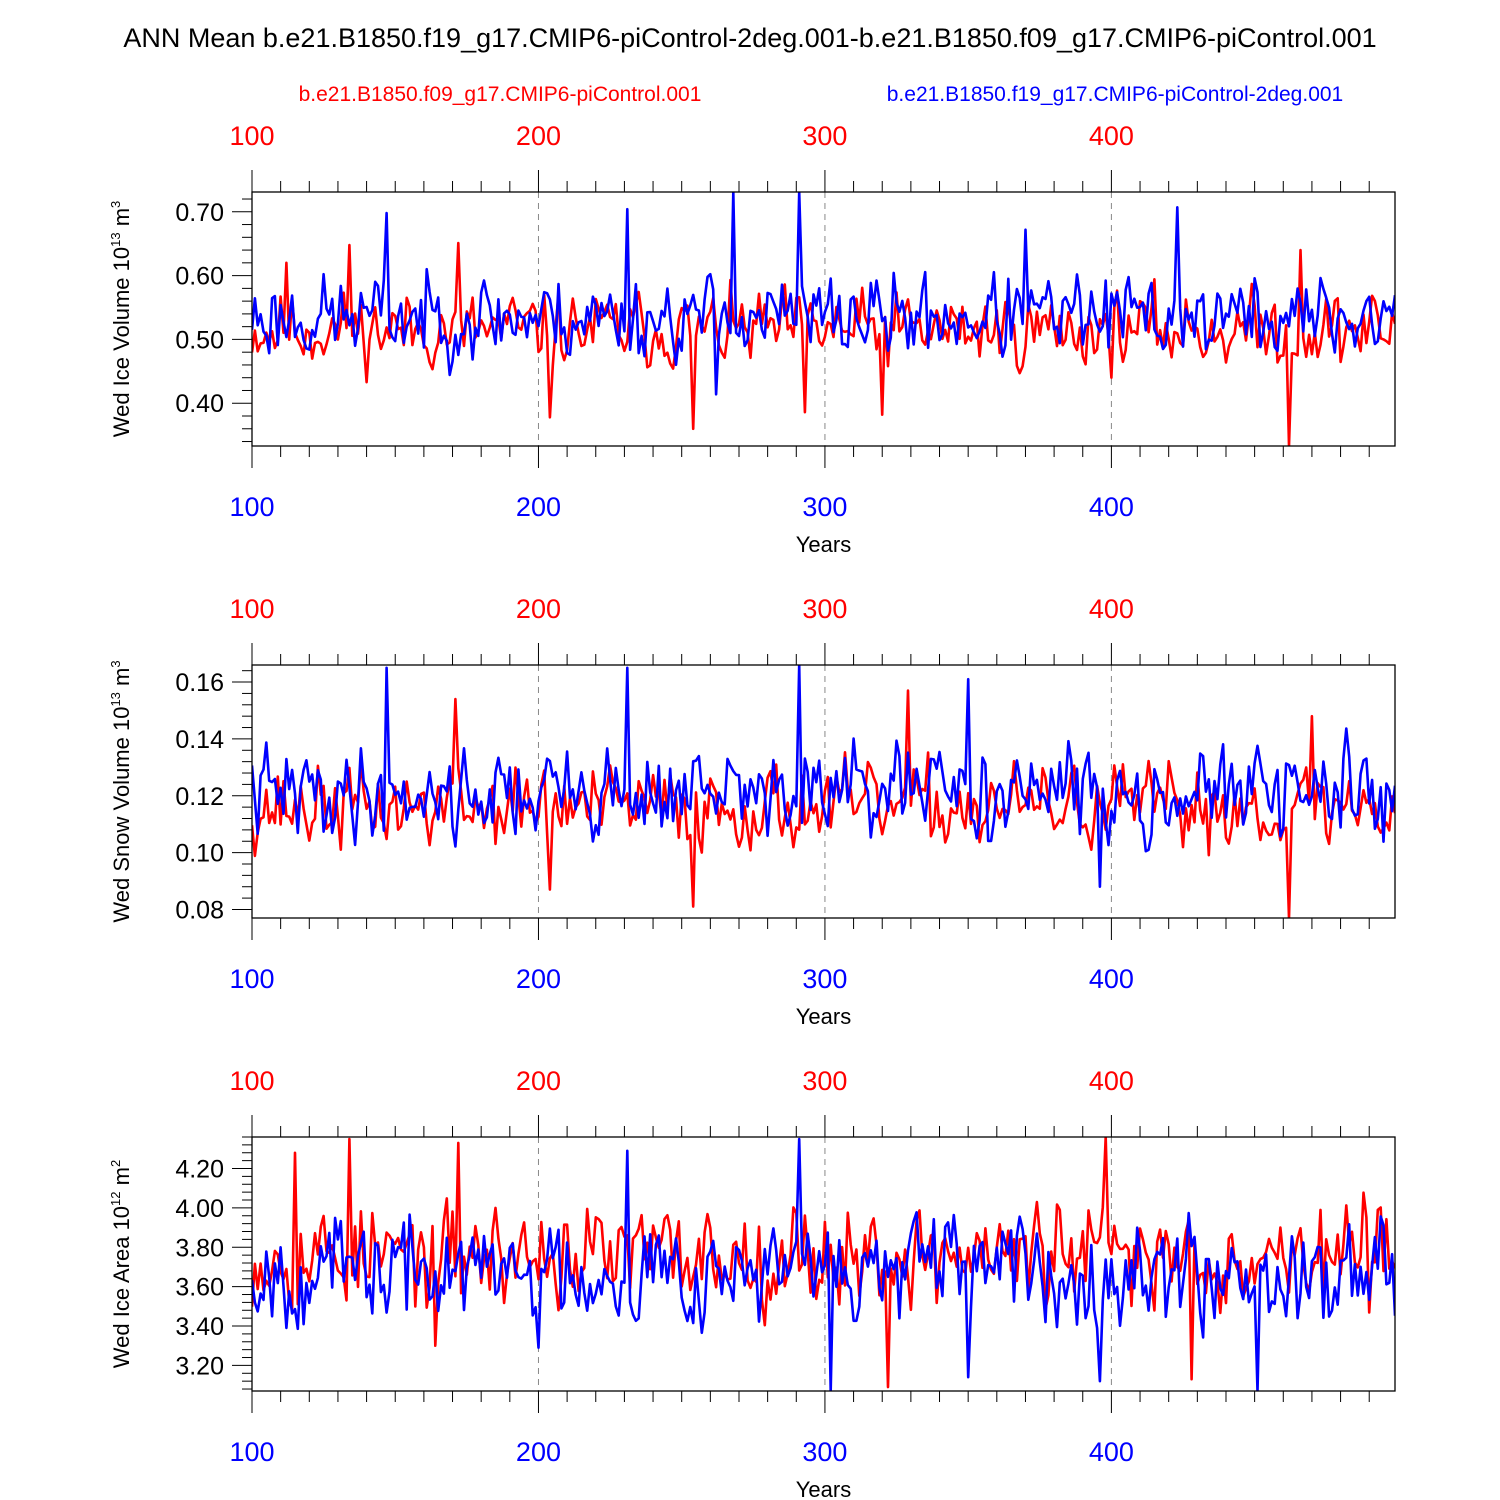 This screenshot has width=1500, height=1500. I want to click on y-tick-label: 0.08, so click(199, 910).